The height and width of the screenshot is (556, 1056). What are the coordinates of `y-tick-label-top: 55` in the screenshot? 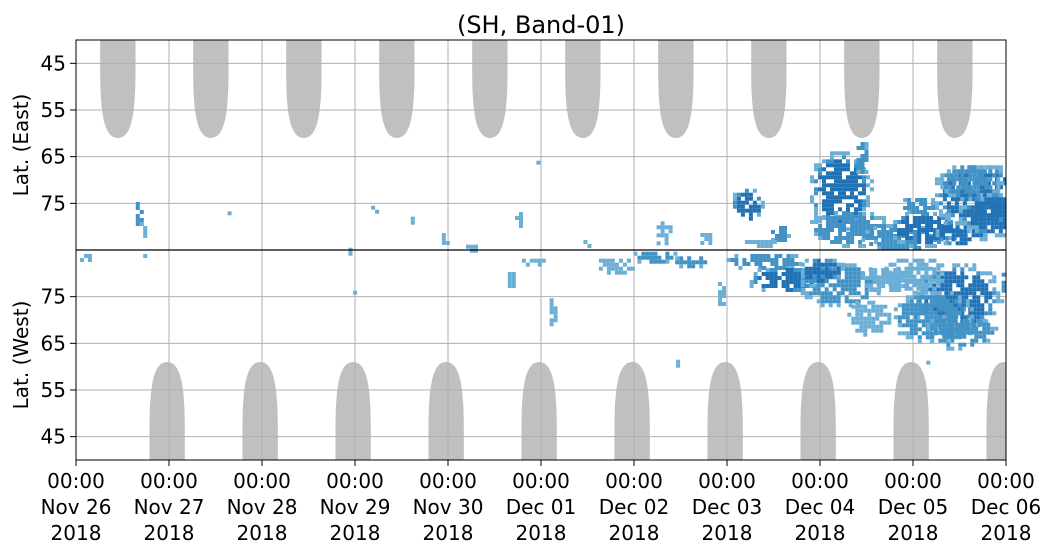 It's located at (53, 110).